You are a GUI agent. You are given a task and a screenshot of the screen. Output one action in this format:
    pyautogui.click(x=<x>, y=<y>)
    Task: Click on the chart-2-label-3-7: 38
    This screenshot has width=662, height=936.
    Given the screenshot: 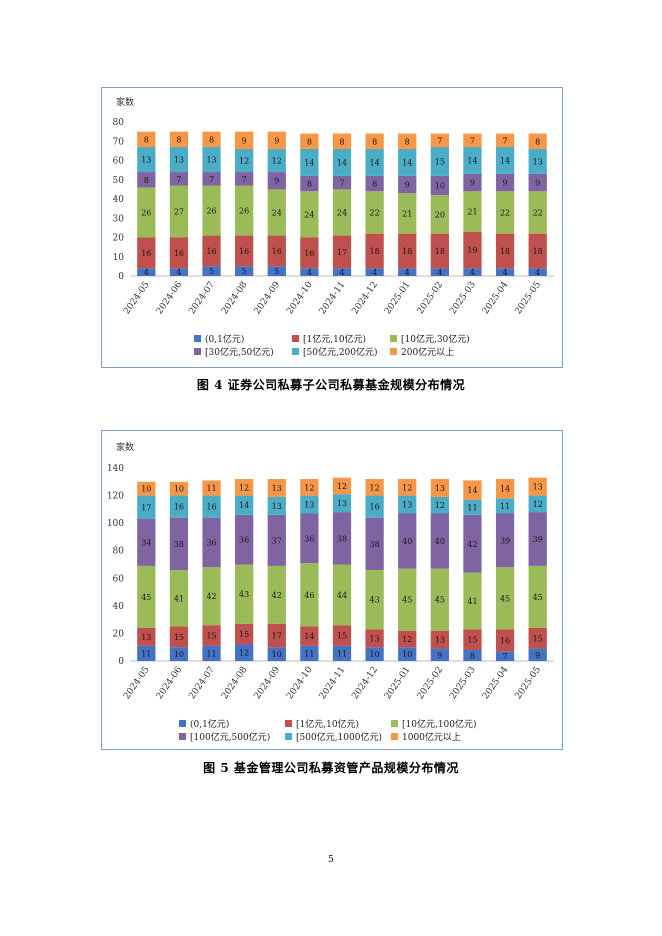 What is the action you would take?
    pyautogui.click(x=375, y=544)
    